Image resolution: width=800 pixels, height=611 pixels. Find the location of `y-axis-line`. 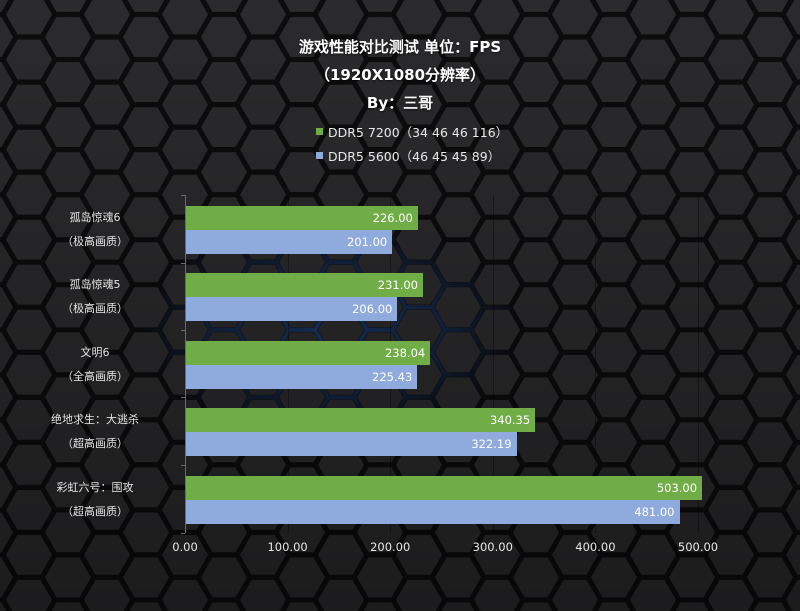

y-axis-line is located at coordinates (185, 364).